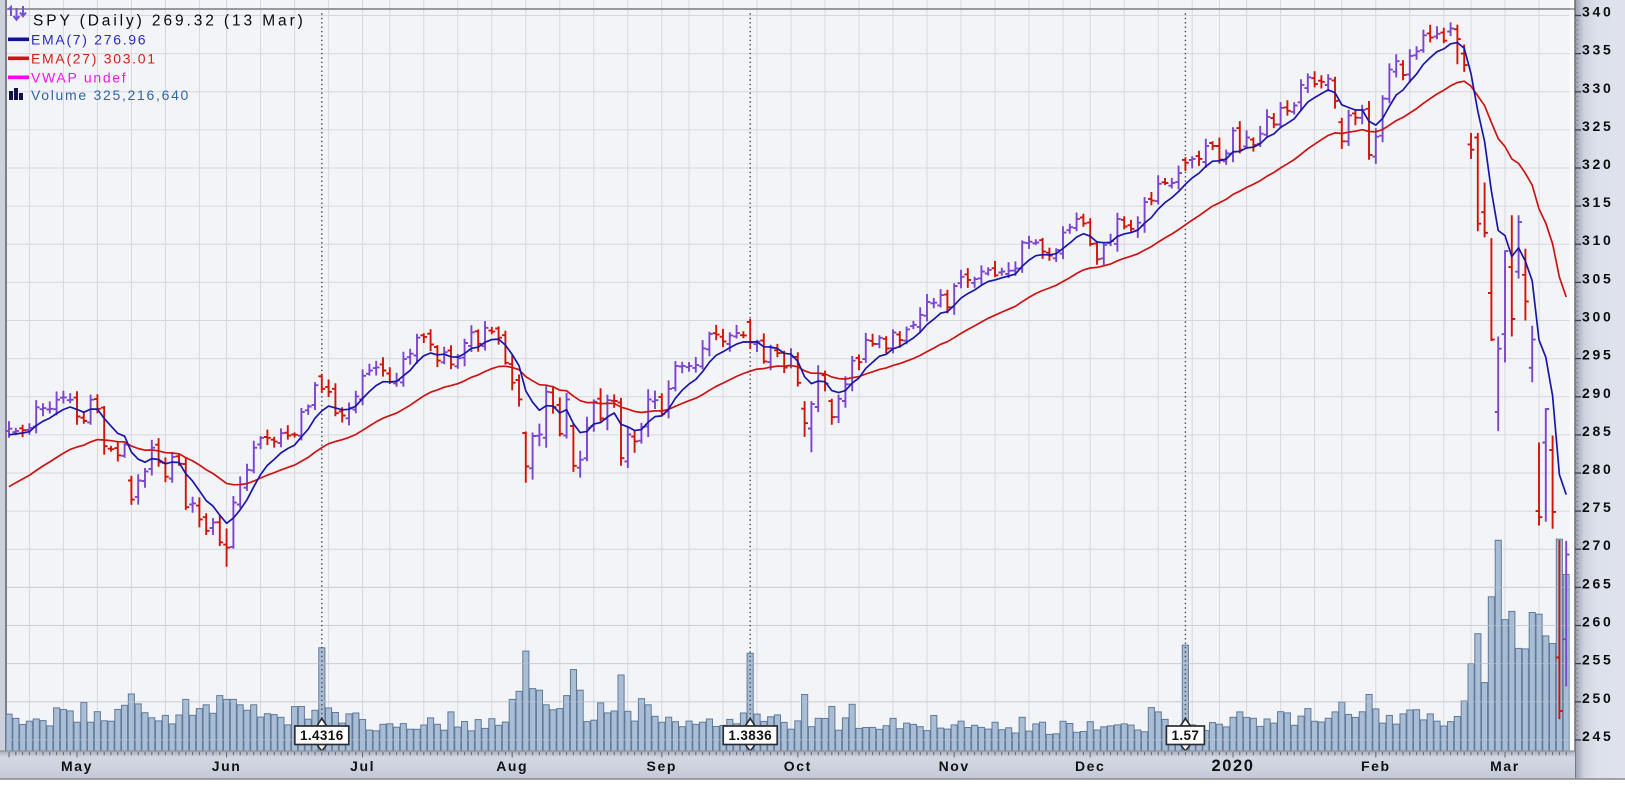 This screenshot has width=1625, height=787. What do you see at coordinates (362, 766) in the screenshot?
I see `svg-text: Jul` at bounding box center [362, 766].